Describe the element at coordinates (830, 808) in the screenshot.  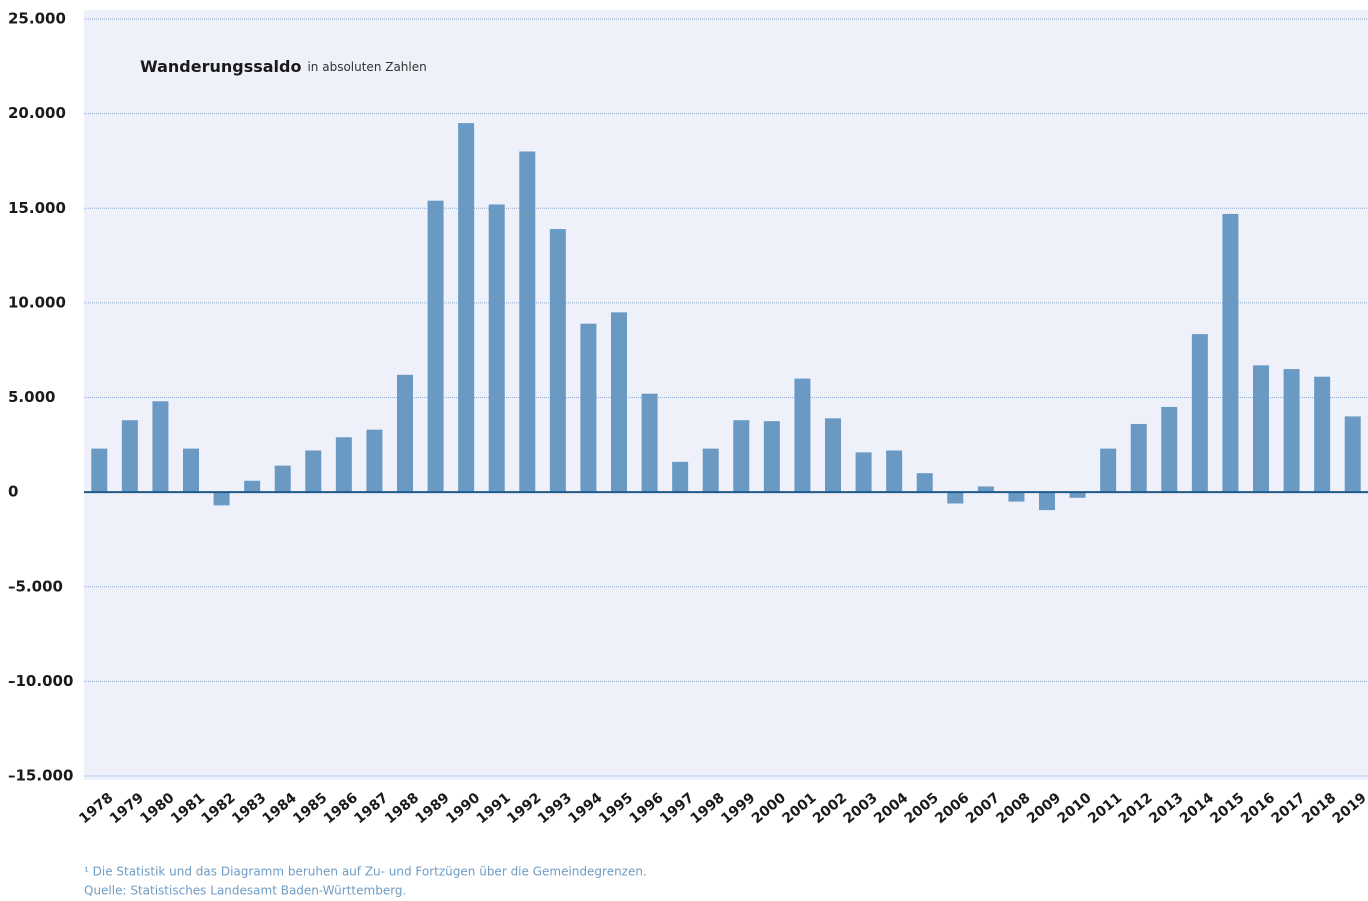
I see `x-tick-label: 2002` at that location.